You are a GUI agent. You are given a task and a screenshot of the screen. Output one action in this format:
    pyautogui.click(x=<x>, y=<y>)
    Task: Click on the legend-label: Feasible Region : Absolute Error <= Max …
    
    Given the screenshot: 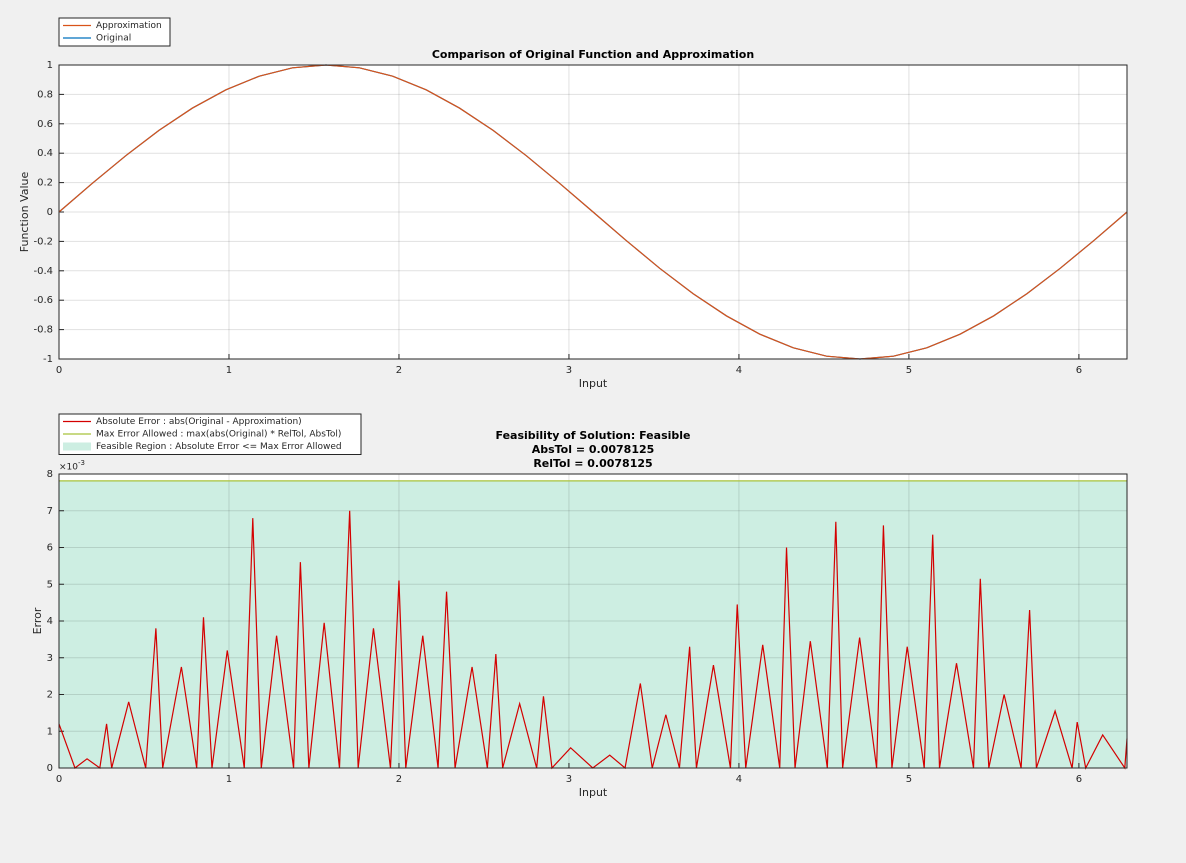 What is the action you would take?
    pyautogui.click(x=219, y=447)
    